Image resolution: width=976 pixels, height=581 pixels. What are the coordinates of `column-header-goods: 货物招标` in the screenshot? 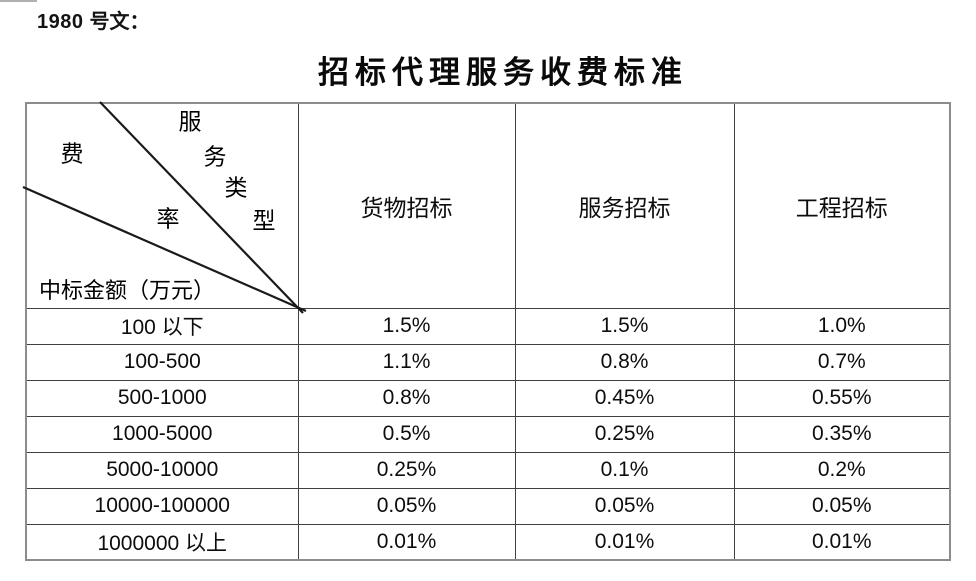 It's located at (406, 205).